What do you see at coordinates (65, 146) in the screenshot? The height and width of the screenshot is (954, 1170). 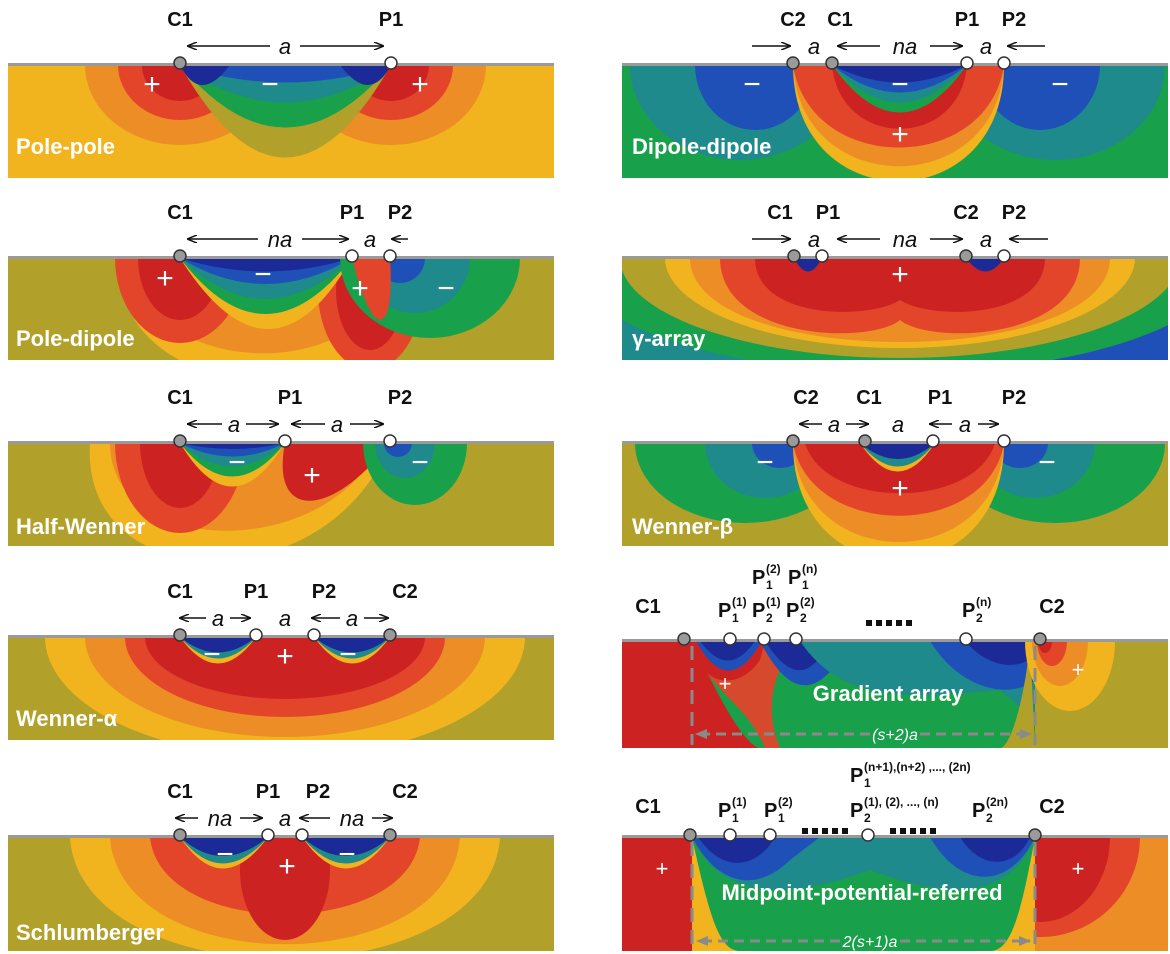 I see `panel-title: Pole-pole` at bounding box center [65, 146].